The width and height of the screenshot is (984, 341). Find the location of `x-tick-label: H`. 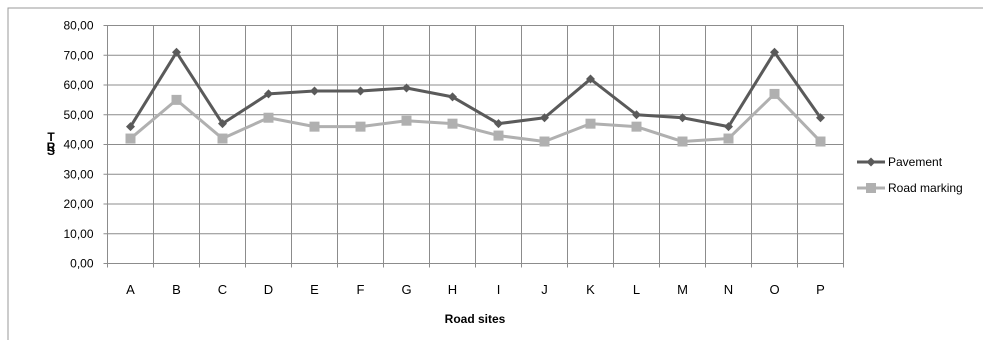

x-tick-label: H is located at coordinates (452, 289).